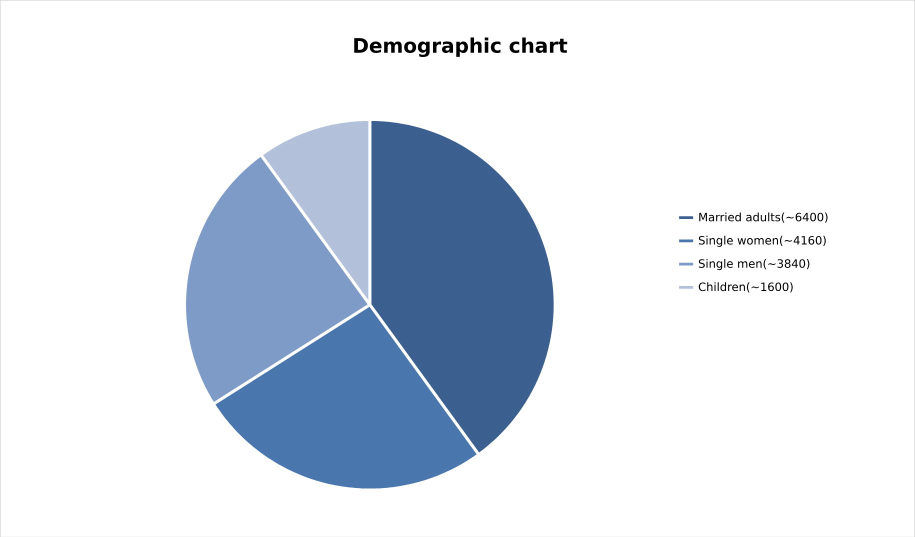 The height and width of the screenshot is (537, 915). What do you see at coordinates (754, 264) in the screenshot?
I see `legend-label: Single men(~3840)` at bounding box center [754, 264].